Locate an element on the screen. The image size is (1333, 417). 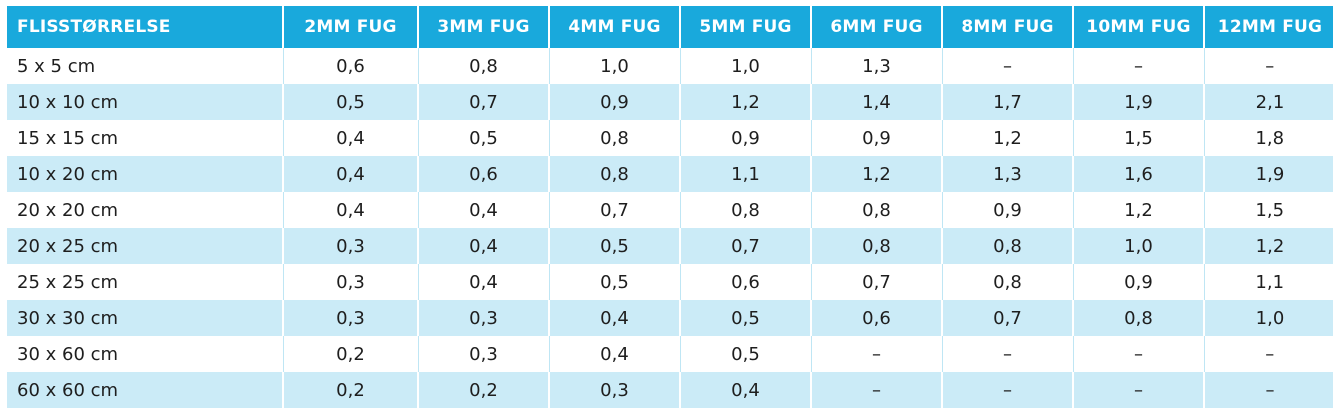
table-row: 15 x 15 cm 0,4 0,5 0,8 0,9 0,9 1,2 1,5 1,8 is located at coordinates (670, 138).